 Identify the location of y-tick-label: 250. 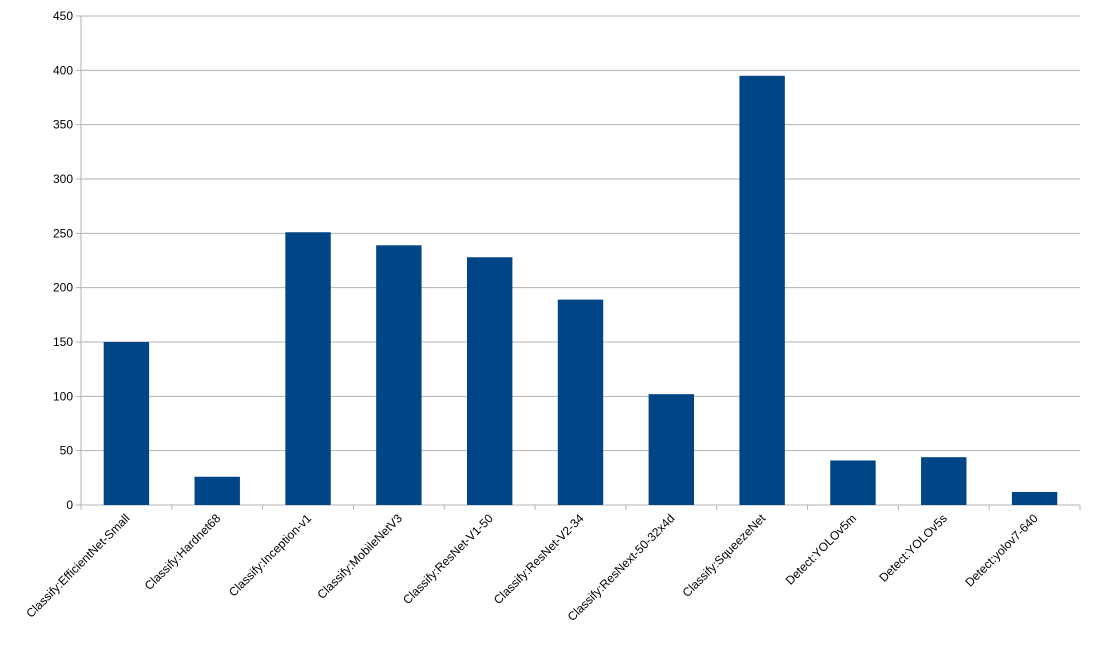
(63, 233).